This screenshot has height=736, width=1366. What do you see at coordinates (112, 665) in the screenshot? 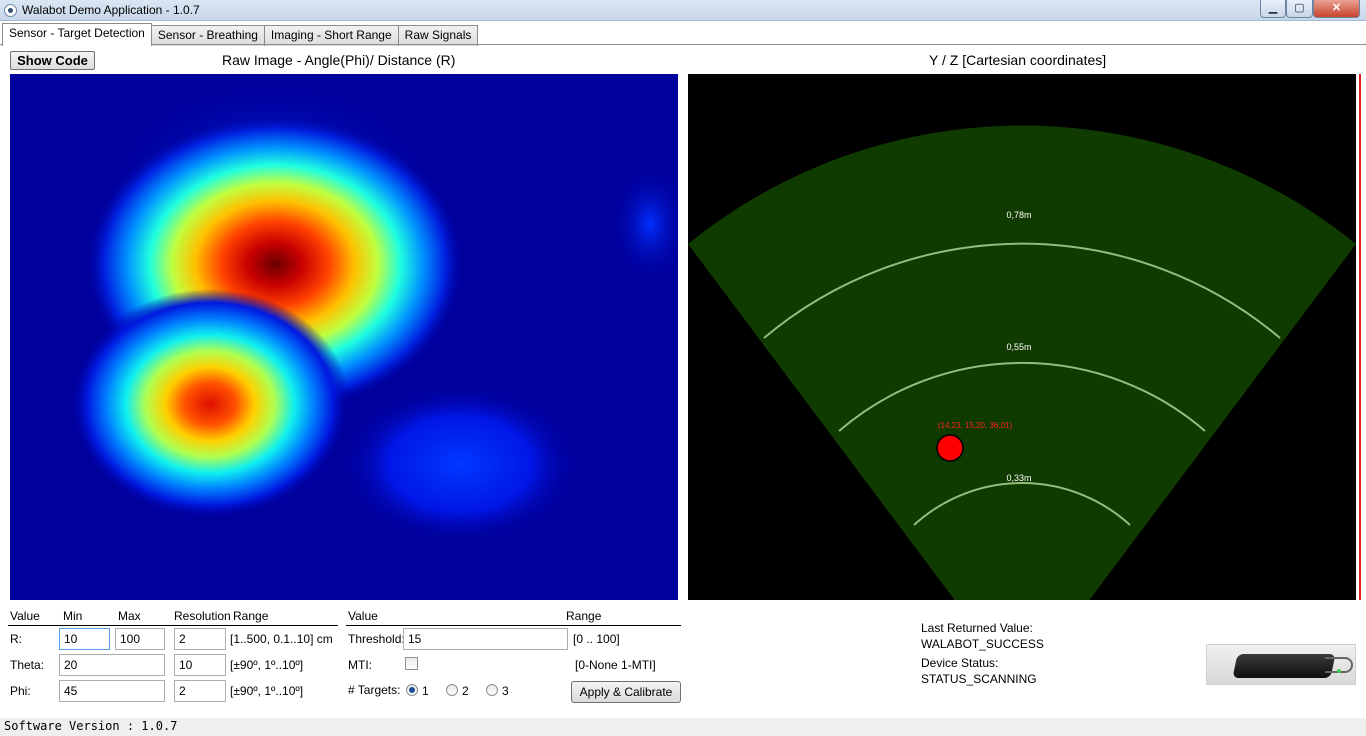
I see `theta-min-input: 20` at bounding box center [112, 665].